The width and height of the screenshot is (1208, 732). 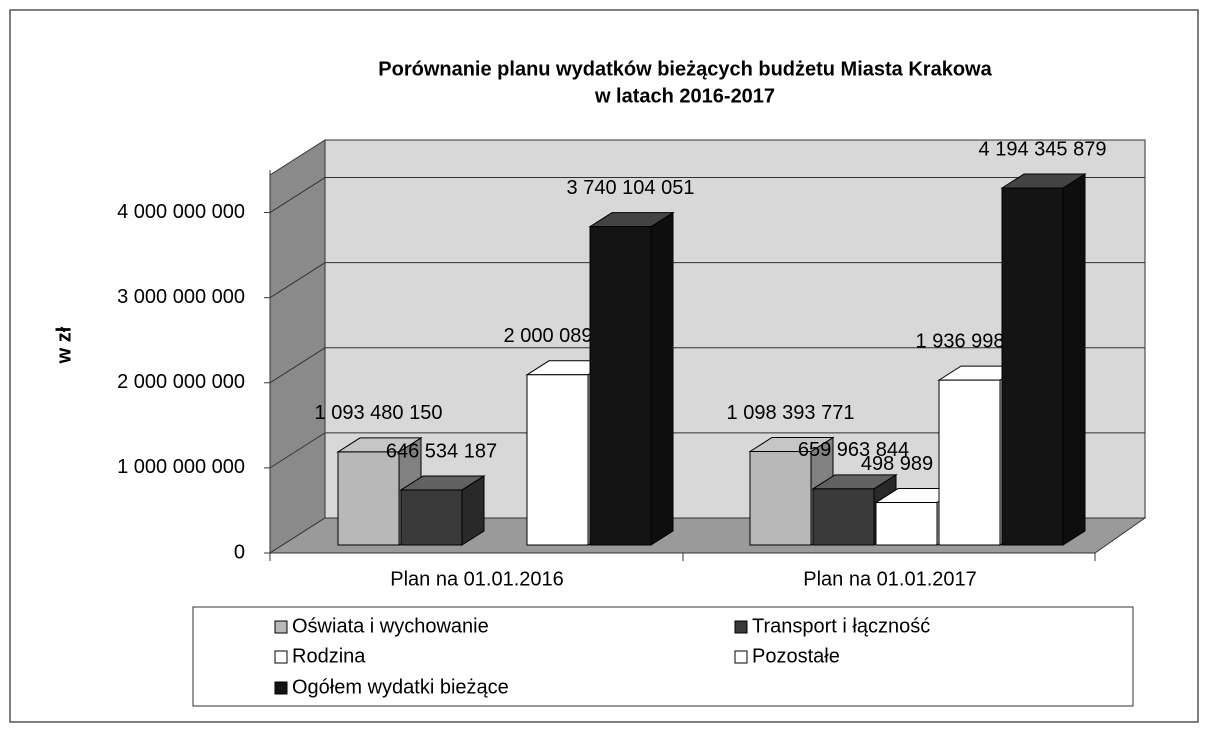 I want to click on y-tick-label: 1 000 000 000, so click(x=181, y=467).